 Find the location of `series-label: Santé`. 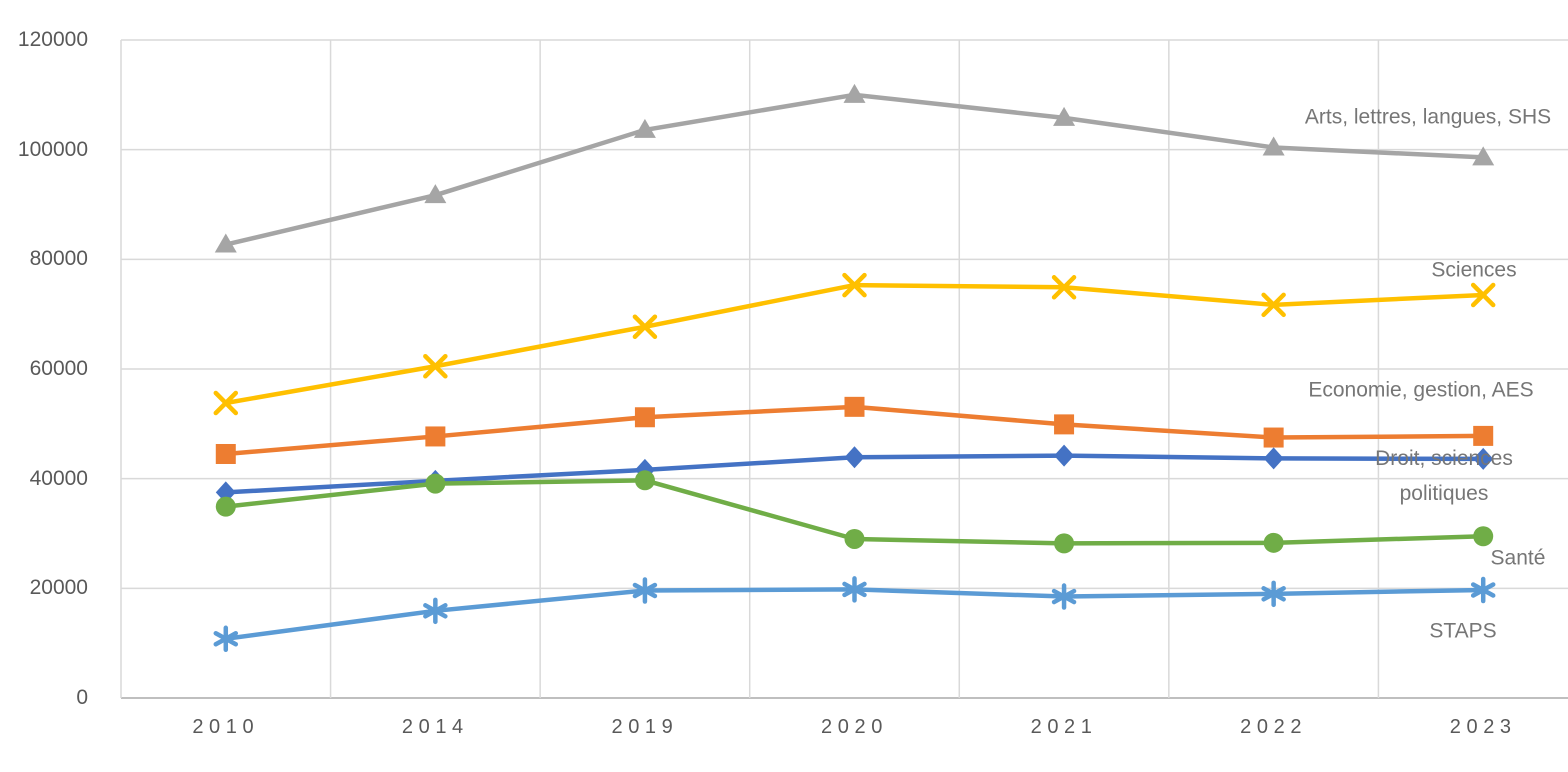

series-label: Santé is located at coordinates (1518, 558).